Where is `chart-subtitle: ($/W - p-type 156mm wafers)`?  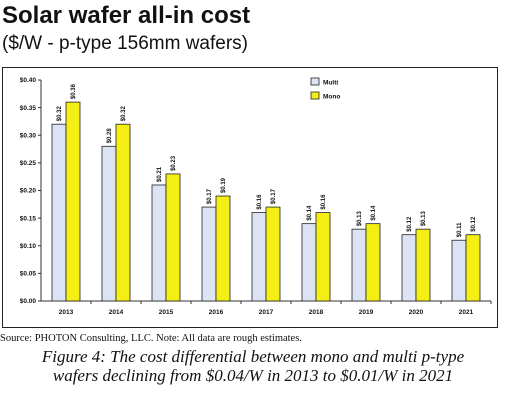
chart-subtitle: ($/W - p-type 156mm wafers) is located at coordinates (125, 43).